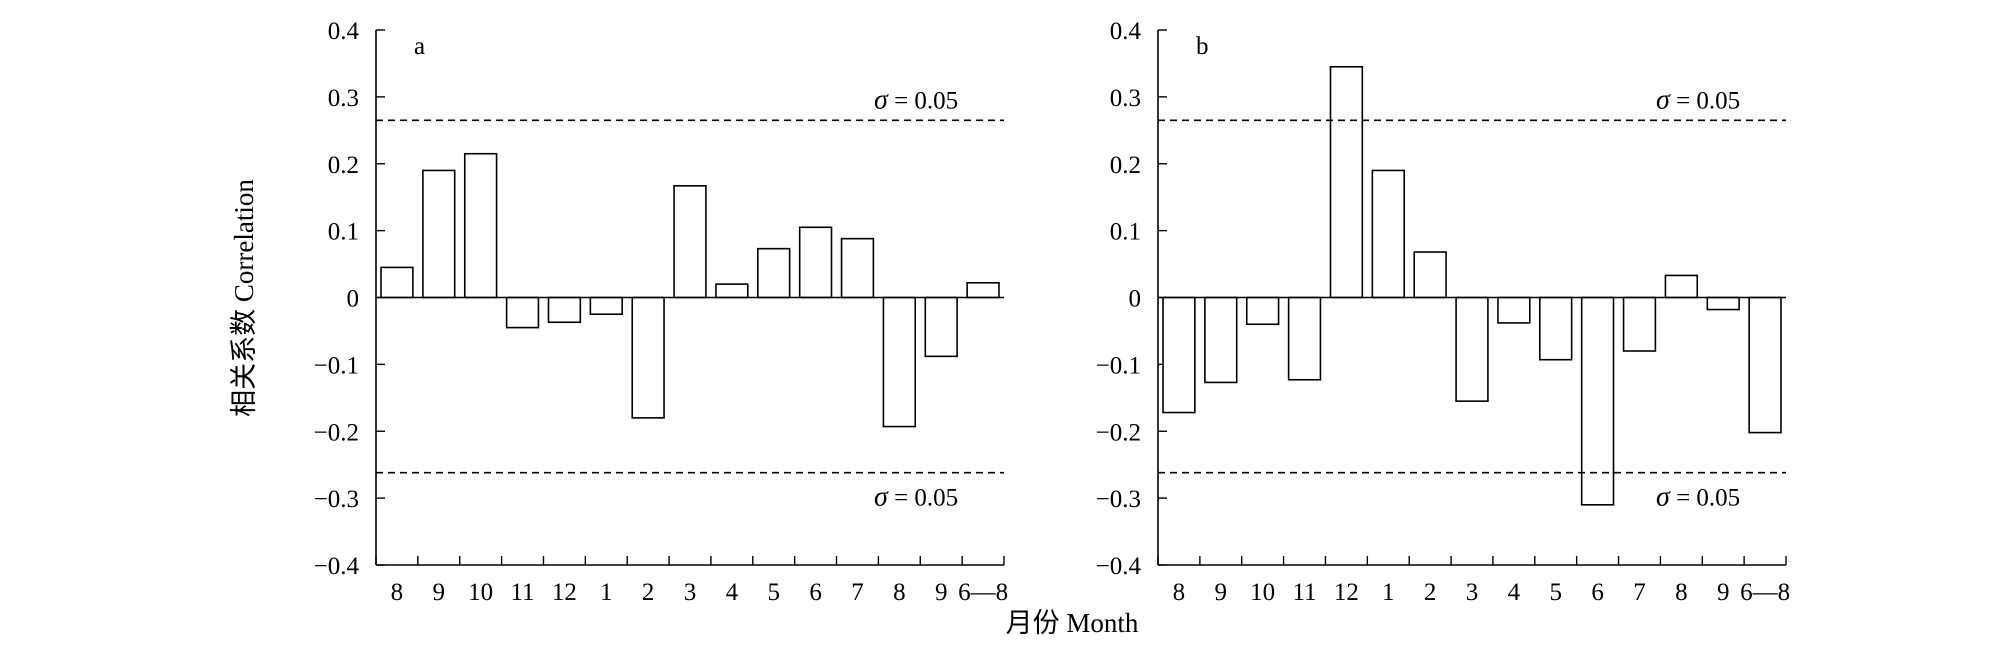 Image resolution: width=2008 pixels, height=650 pixels. I want to click on panel-label: a, so click(419, 46).